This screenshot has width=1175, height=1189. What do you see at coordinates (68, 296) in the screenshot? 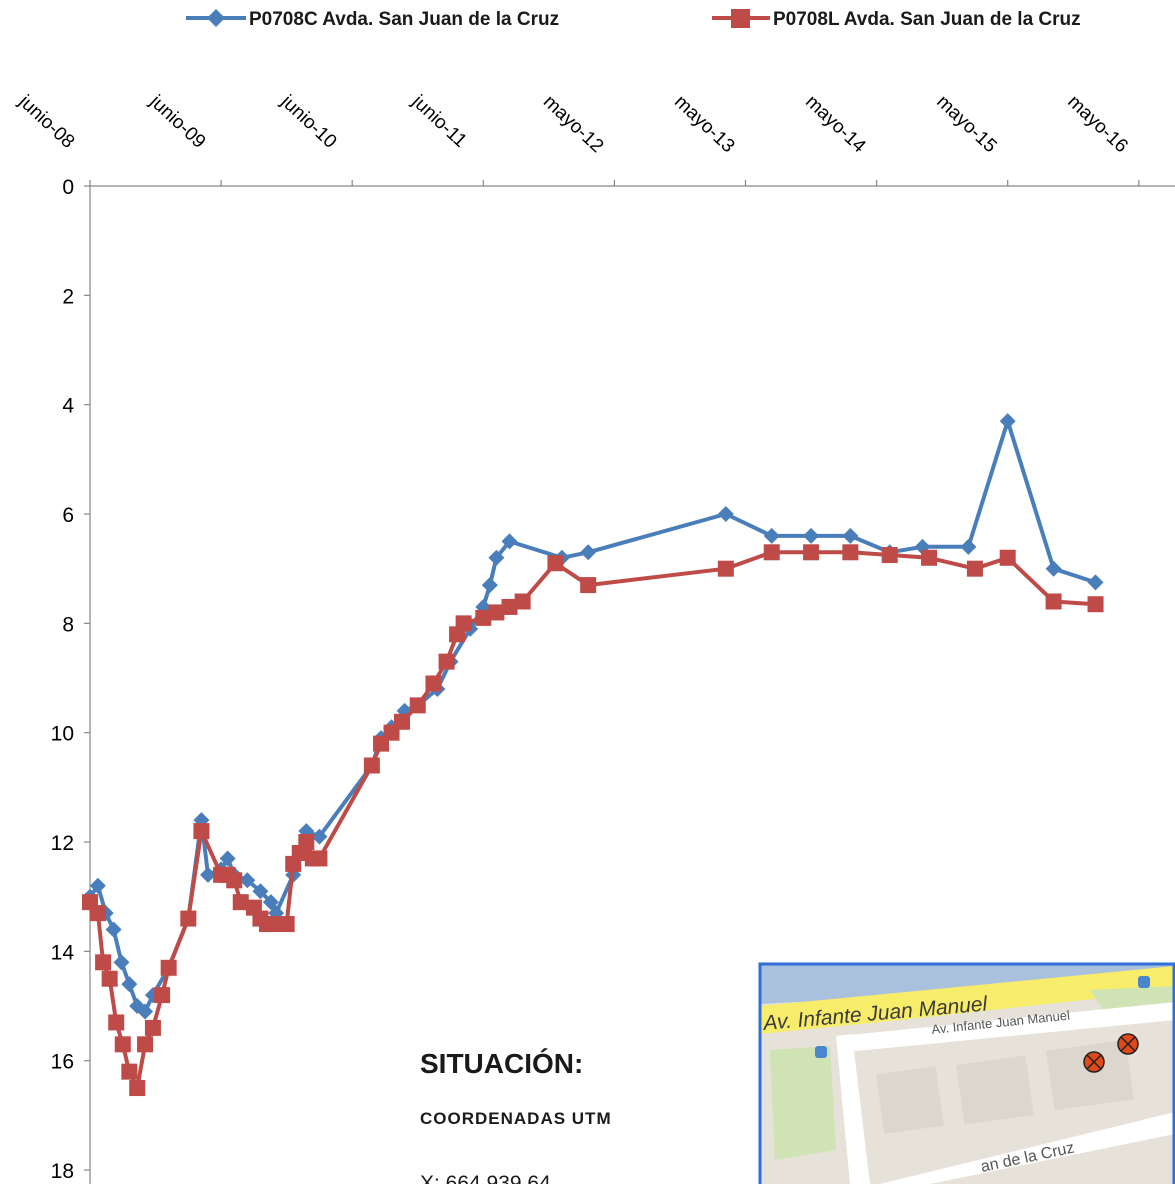
I see `y-tick-label: 2` at bounding box center [68, 296].